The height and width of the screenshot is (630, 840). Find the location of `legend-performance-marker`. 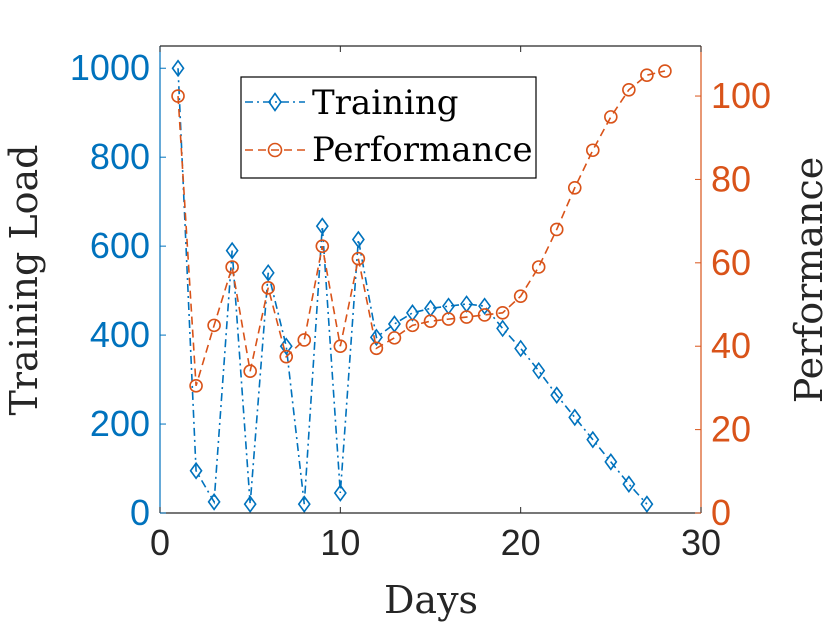

legend-performance-marker is located at coordinates (275, 150).